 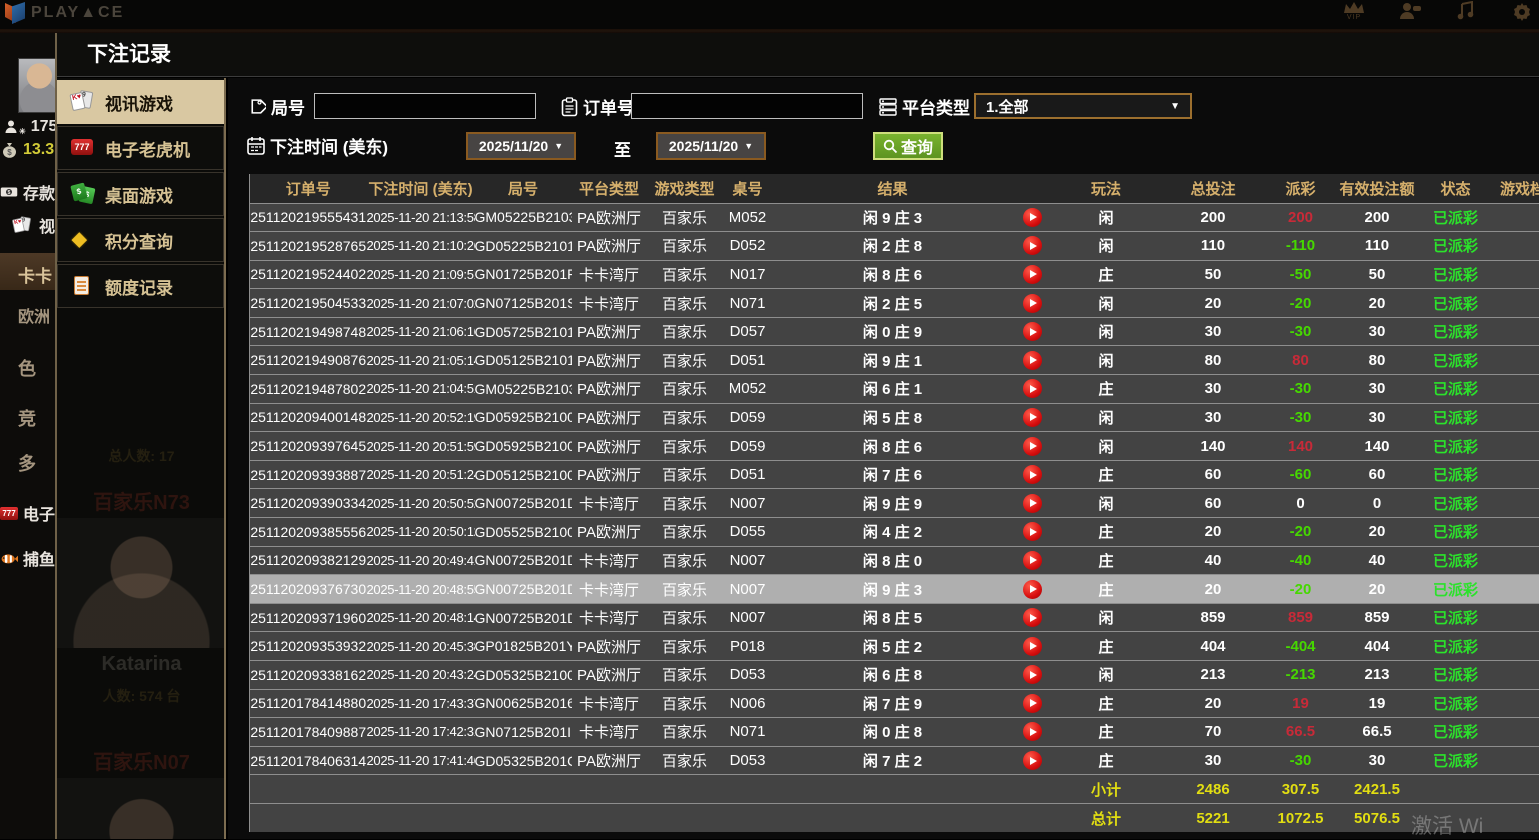 I want to click on table-cell: D055, so click(x=748, y=532).